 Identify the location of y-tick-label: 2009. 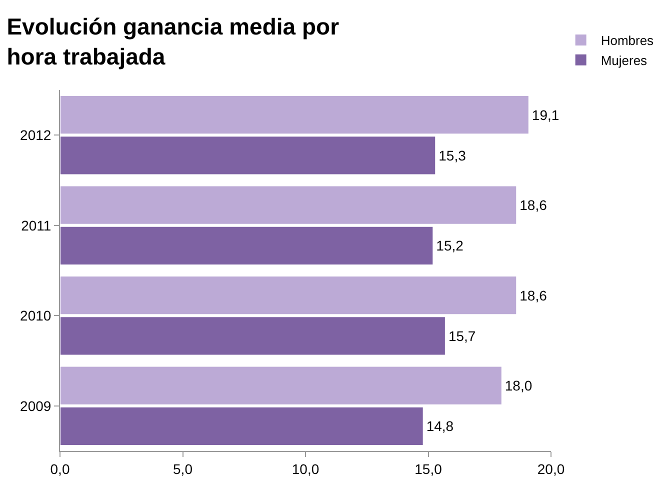
(36, 406).